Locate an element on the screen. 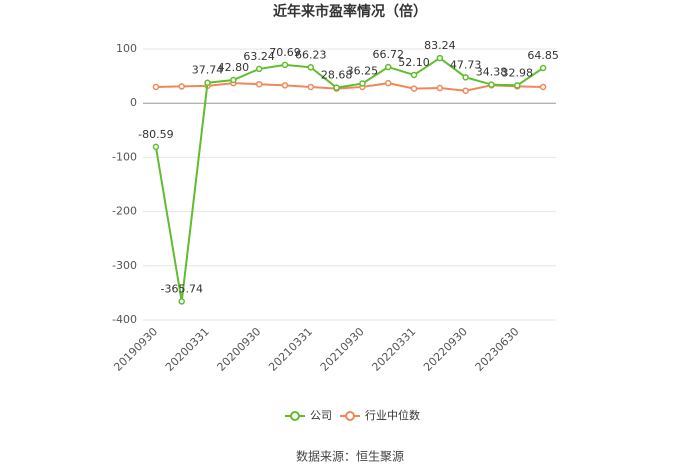 This screenshot has width=700, height=474. x-tick-label: 20210331 is located at coordinates (290, 349).